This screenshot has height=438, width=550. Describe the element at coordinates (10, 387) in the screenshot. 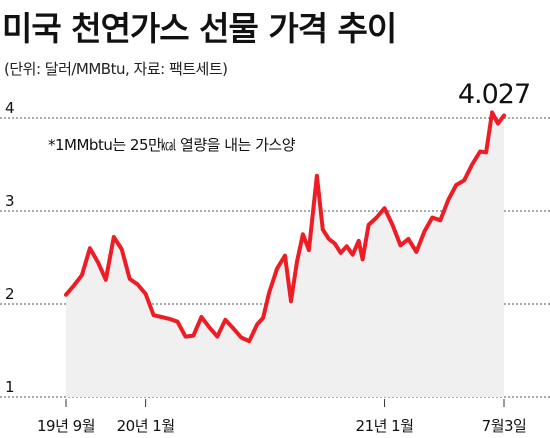

I see `y-tick-label: 1` at that location.